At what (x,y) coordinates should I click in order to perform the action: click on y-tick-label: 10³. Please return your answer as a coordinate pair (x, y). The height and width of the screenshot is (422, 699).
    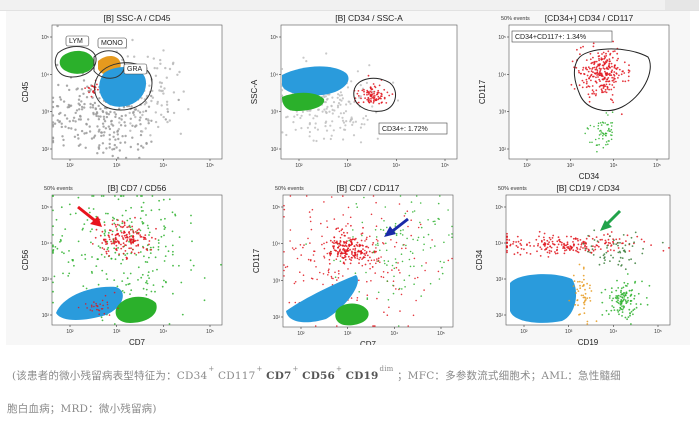
    Looking at the image, I should click on (46, 113).